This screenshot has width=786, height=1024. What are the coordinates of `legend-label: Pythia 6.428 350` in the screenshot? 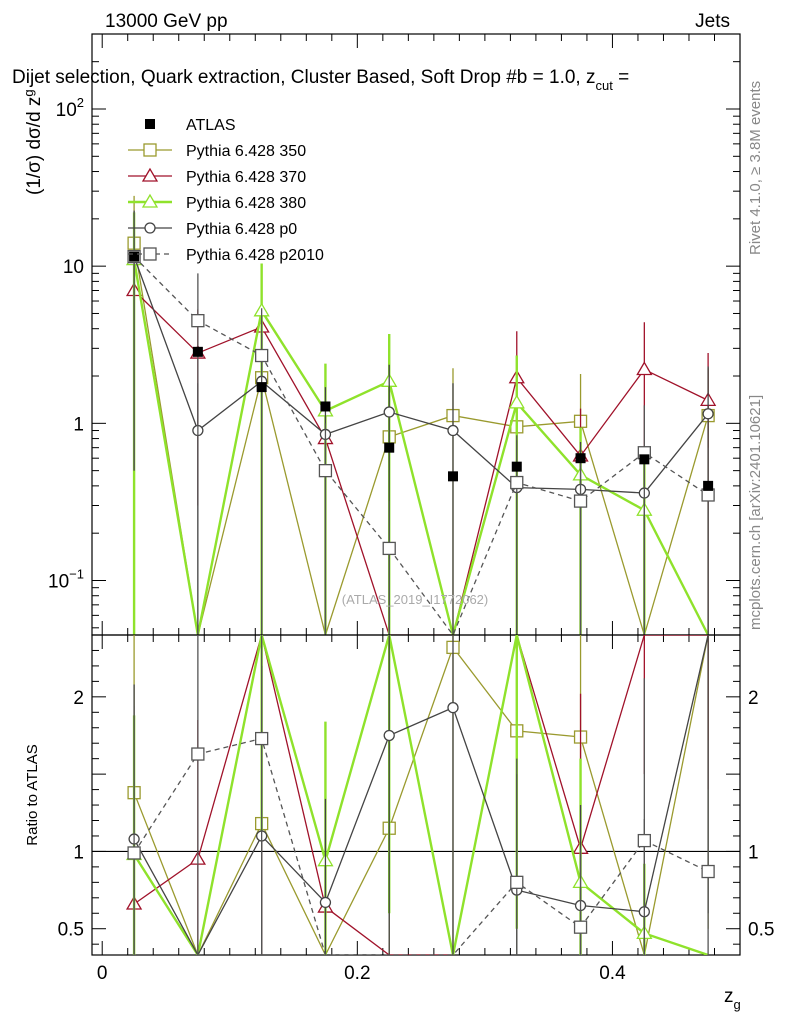 It's located at (246, 151).